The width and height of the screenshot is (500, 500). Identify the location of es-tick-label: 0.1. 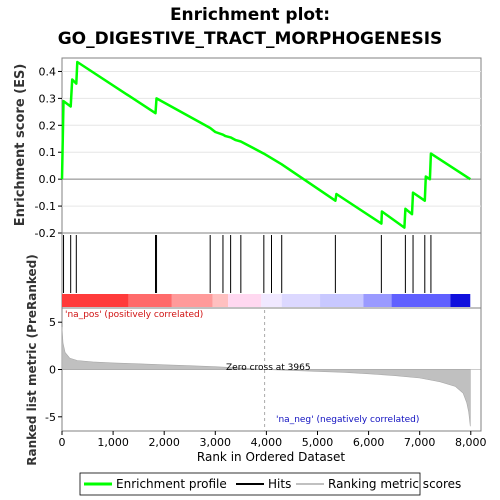
(48, 152).